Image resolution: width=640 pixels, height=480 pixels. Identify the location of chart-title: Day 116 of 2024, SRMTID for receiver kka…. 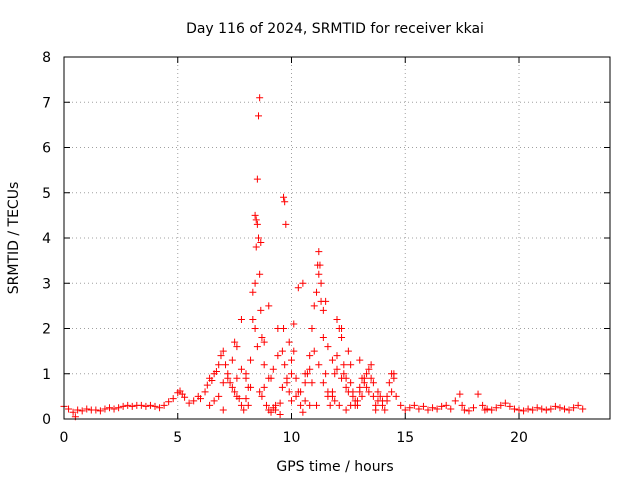
(335, 29).